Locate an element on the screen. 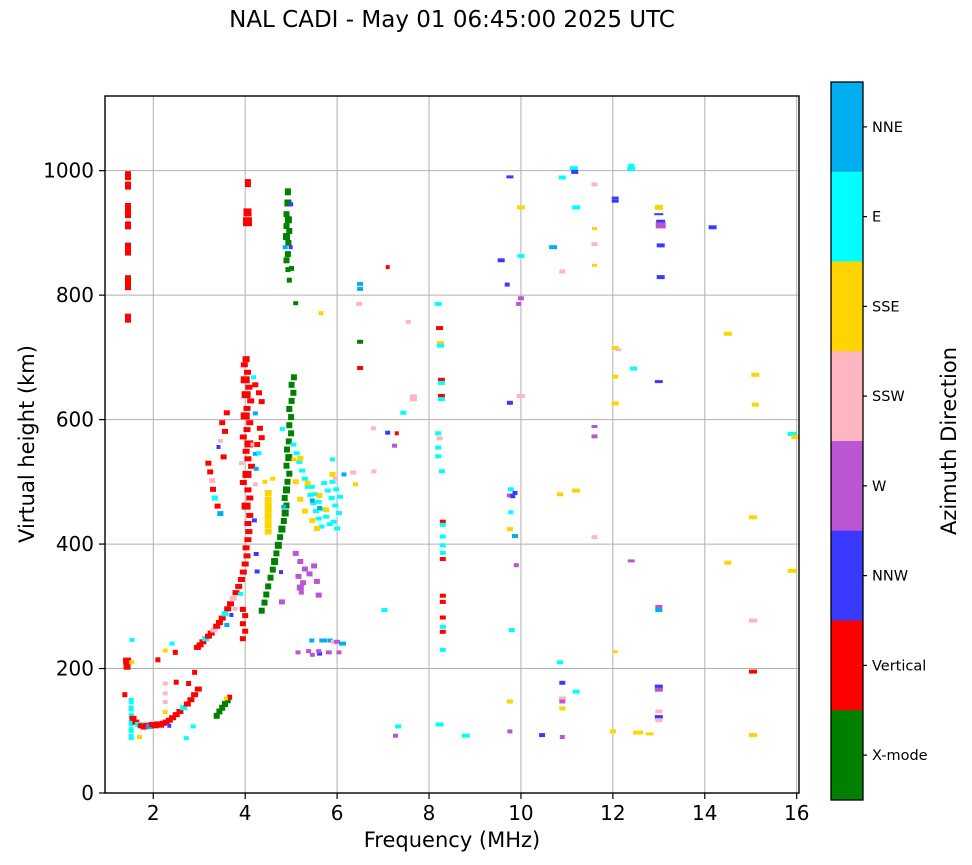 The image size is (972, 865). colorbar-tick-label: SSW is located at coordinates (888, 397).